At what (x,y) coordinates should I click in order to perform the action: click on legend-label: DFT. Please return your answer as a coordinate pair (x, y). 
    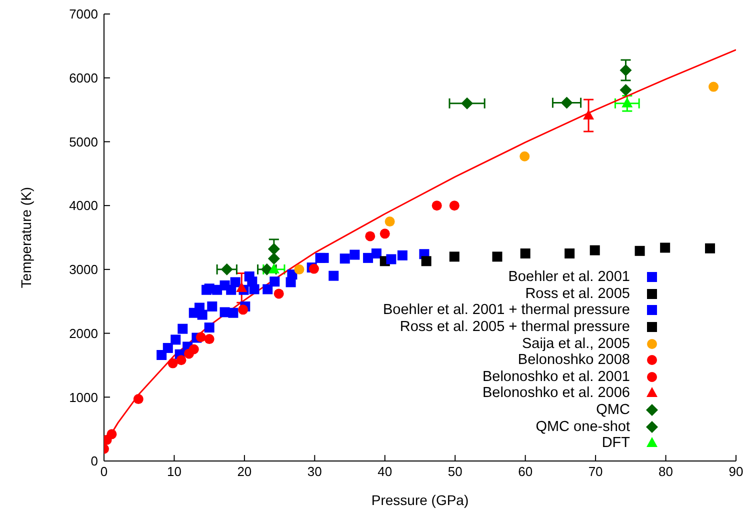
    Looking at the image, I should click on (616, 443).